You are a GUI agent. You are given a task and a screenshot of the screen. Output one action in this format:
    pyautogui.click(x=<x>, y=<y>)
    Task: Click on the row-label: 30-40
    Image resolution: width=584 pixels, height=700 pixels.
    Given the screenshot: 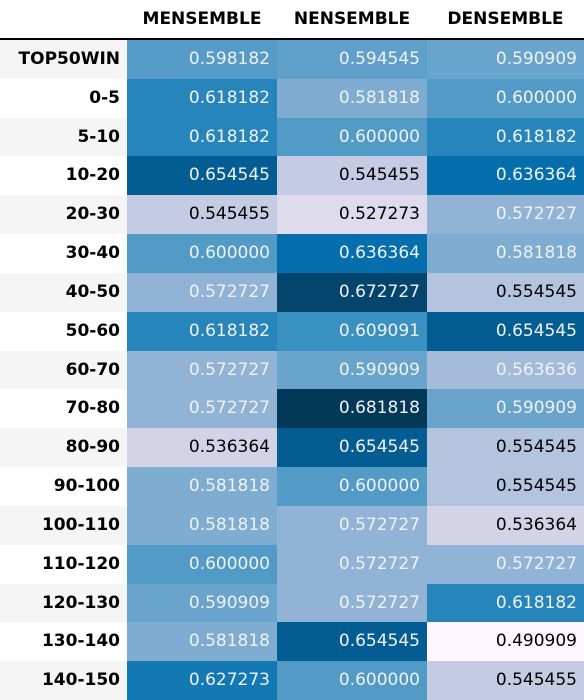 What is the action you would take?
    pyautogui.click(x=63, y=253)
    